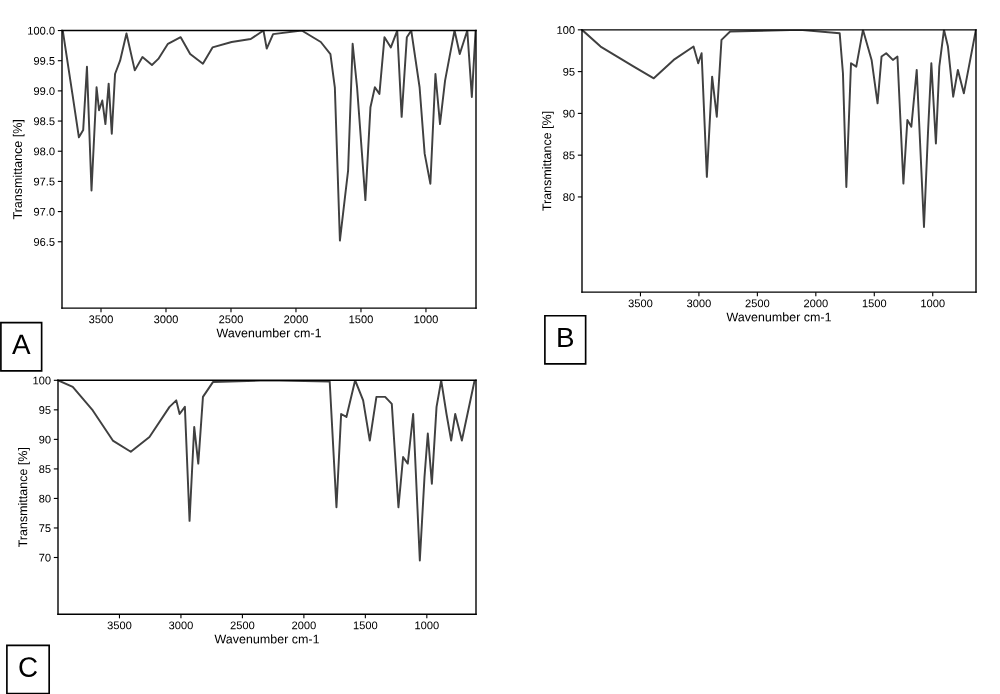 Image resolution: width=1000 pixels, height=694 pixels. I want to click on text: C, so click(28, 667).